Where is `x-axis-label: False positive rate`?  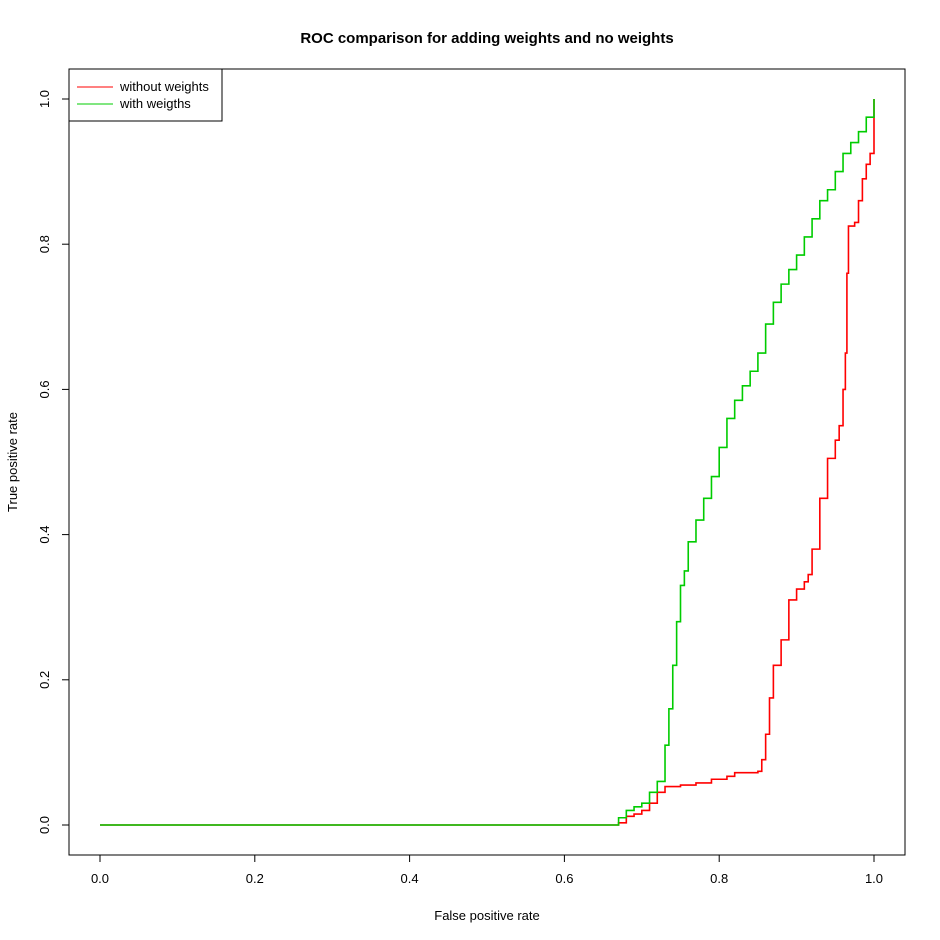 x-axis-label: False positive rate is located at coordinates (487, 915).